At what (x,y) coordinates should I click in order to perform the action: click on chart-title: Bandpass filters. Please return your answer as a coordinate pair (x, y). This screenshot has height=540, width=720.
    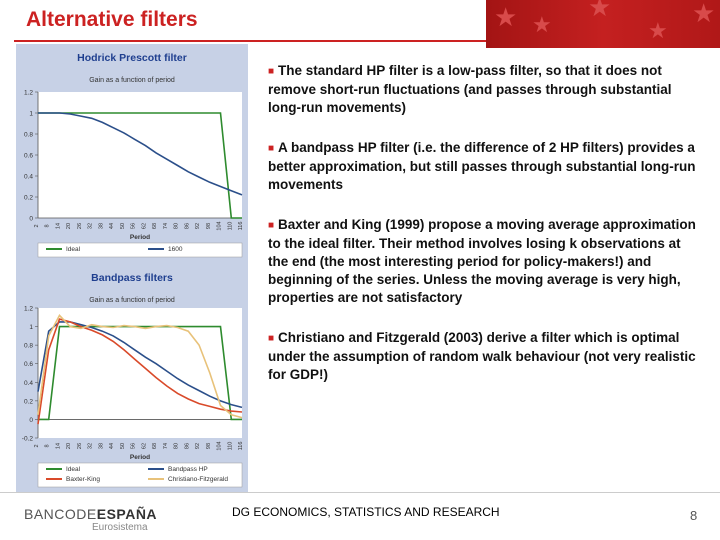
    Looking at the image, I should click on (132, 278).